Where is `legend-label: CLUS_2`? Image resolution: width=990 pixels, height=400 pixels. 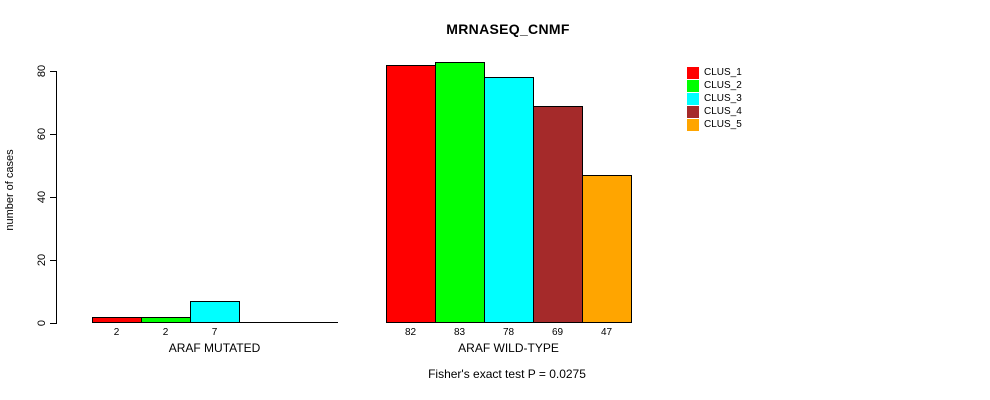
legend-label: CLUS_2 is located at coordinates (723, 85).